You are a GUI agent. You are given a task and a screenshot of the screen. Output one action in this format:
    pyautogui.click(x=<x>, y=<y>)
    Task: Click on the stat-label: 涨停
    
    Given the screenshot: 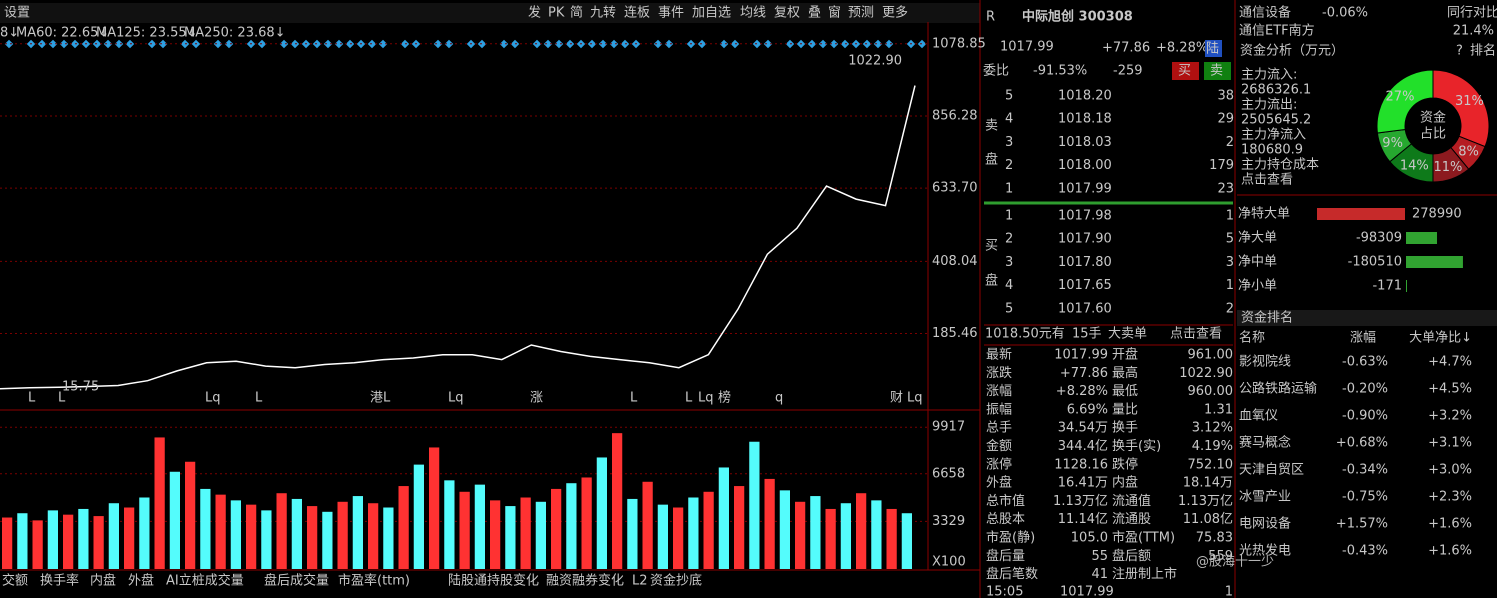 What is the action you would take?
    pyautogui.click(x=999, y=464)
    